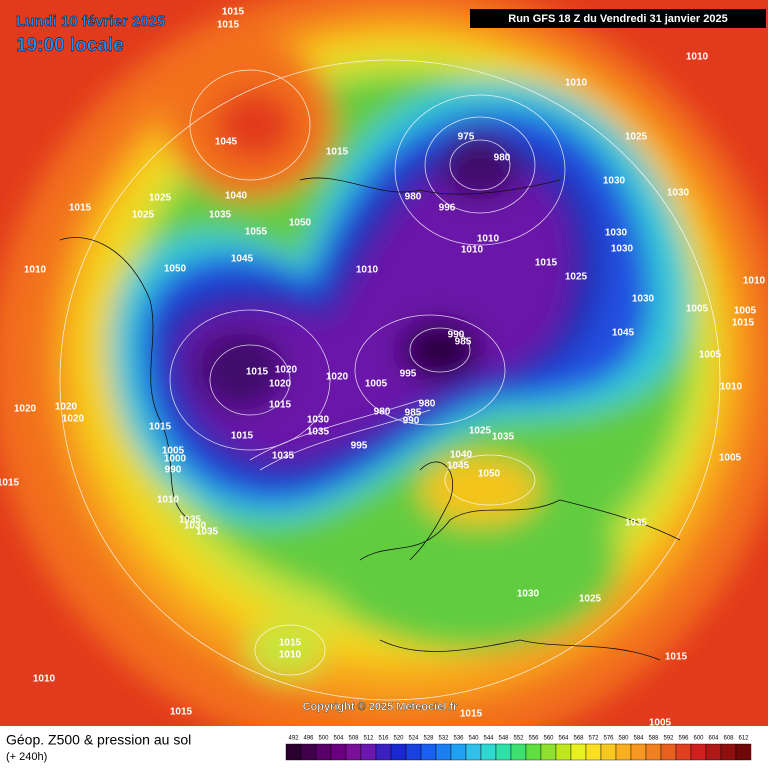  Describe the element at coordinates (548, 739) in the screenshot. I see `colorbar-label: 560` at that location.